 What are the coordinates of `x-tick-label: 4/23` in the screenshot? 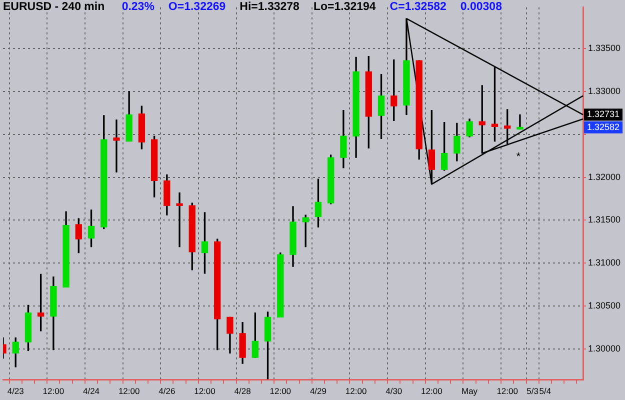 It's located at (15, 391).